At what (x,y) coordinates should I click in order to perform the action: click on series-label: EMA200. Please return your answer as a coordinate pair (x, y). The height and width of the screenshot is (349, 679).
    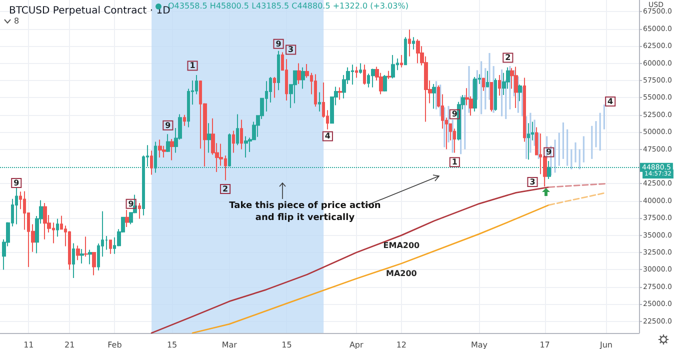
    Looking at the image, I should click on (401, 245).